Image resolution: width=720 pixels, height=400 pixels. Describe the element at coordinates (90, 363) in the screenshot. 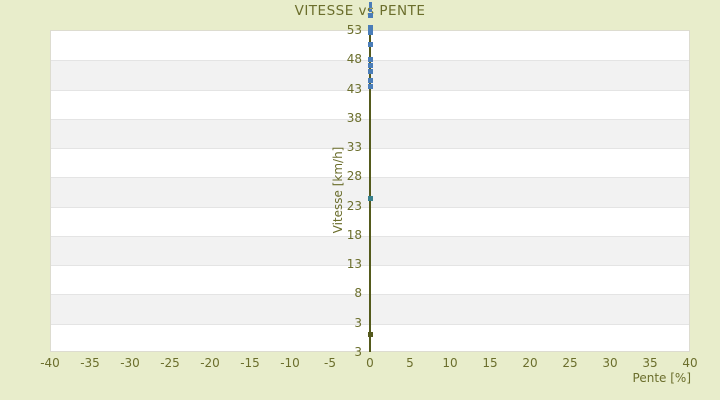

I see `x-tick-label: -35` at that location.